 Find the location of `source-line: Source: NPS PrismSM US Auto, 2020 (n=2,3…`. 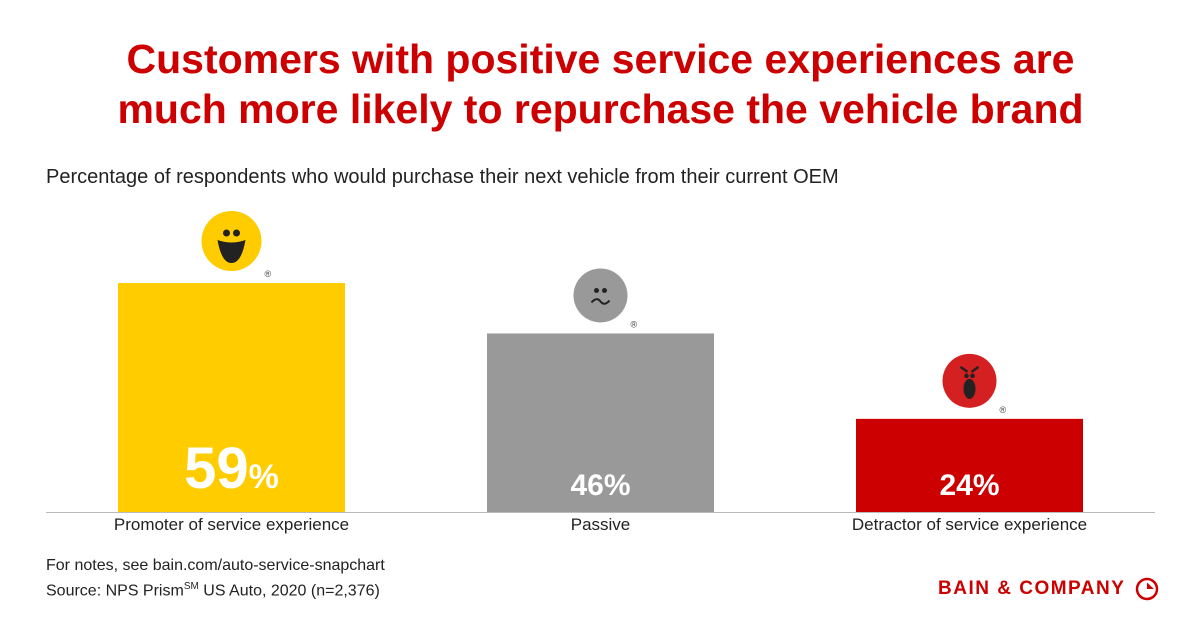

source-line: Source: NPS PrismSM US Auto, 2020 (n=2,3… is located at coordinates (213, 590).